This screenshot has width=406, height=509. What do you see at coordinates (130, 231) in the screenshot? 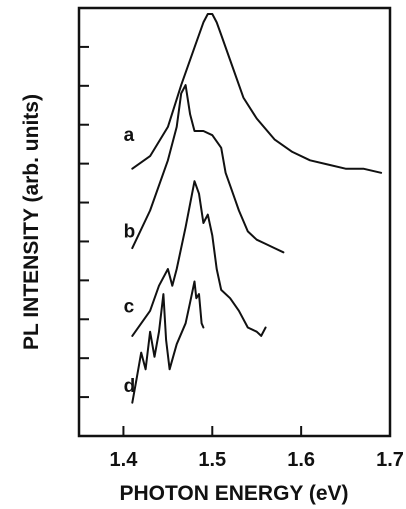
I see `curve-label-b: b` at bounding box center [130, 231].